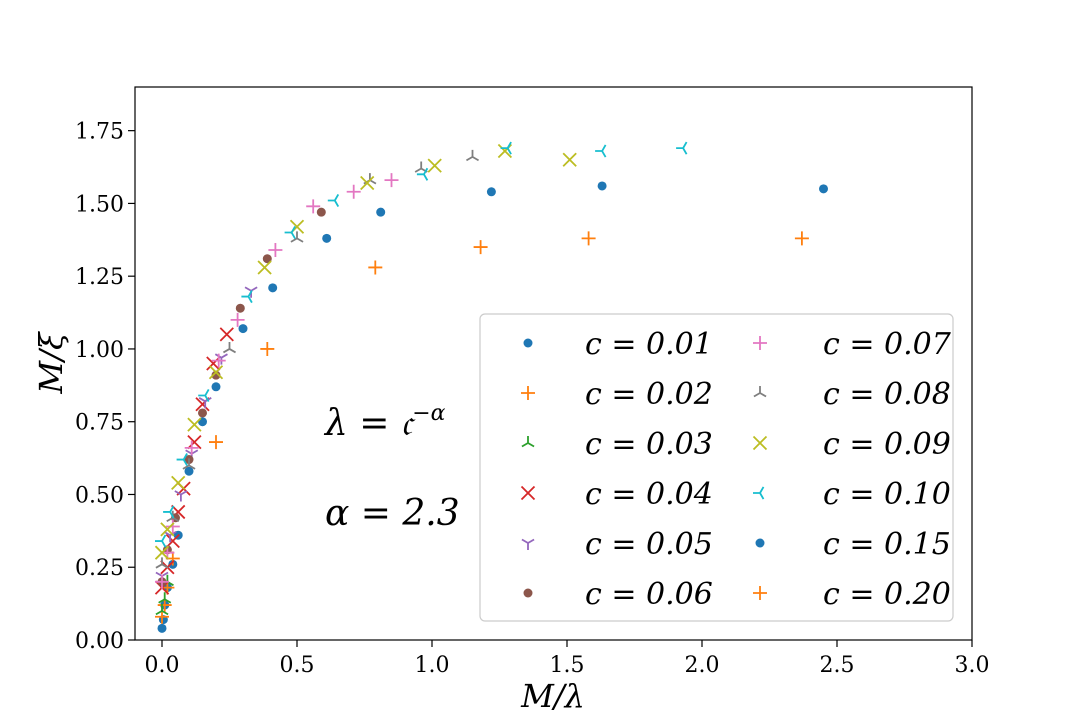 This screenshot has height=720, width=1080. I want to click on legend-item: c = 0.02, so click(617, 394).